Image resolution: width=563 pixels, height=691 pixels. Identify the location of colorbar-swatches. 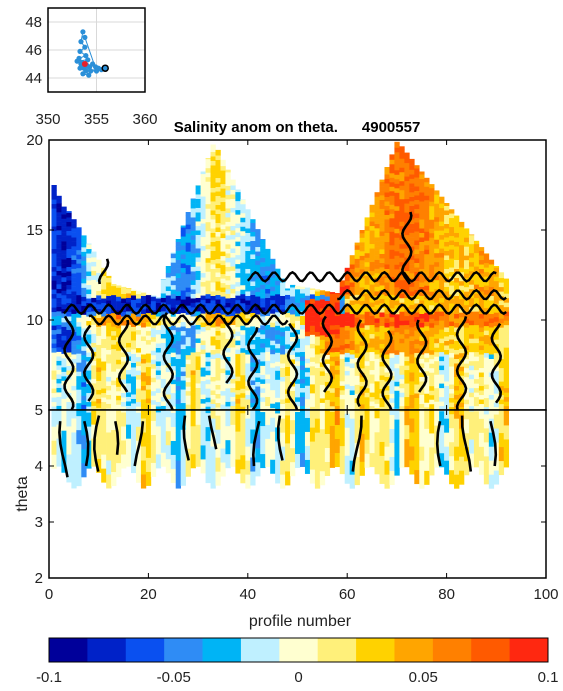
(299, 650).